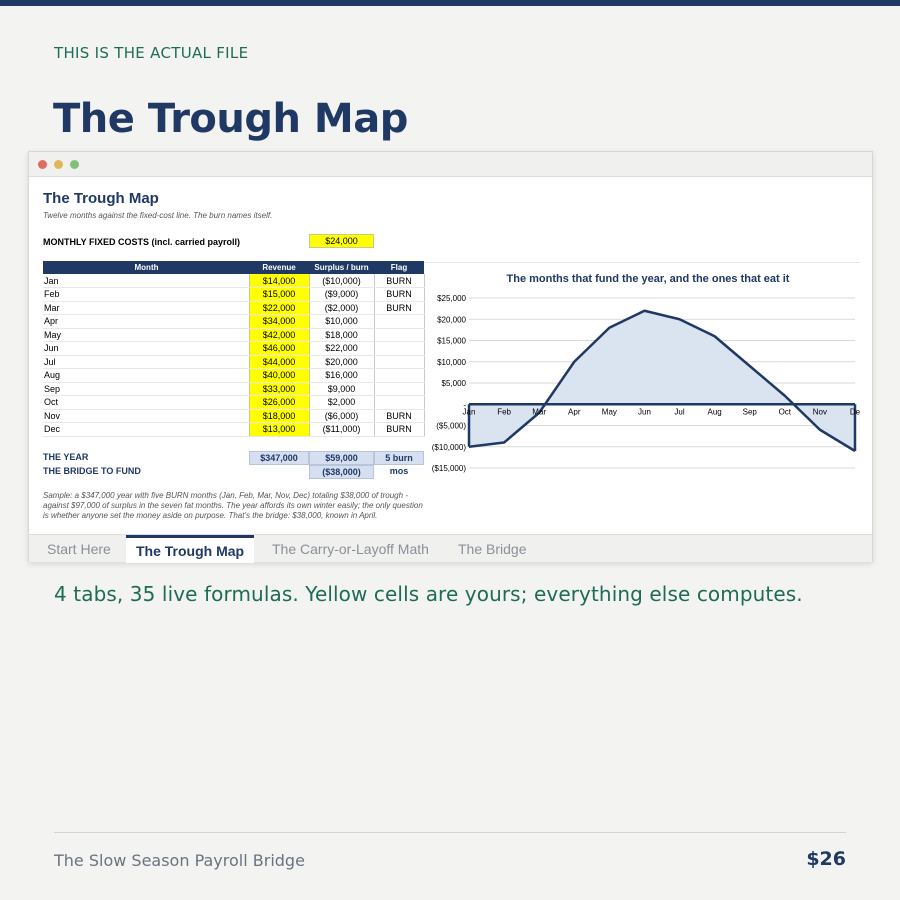 This screenshot has width=900, height=900. I want to click on page-headline: The Trough Map, so click(230, 119).